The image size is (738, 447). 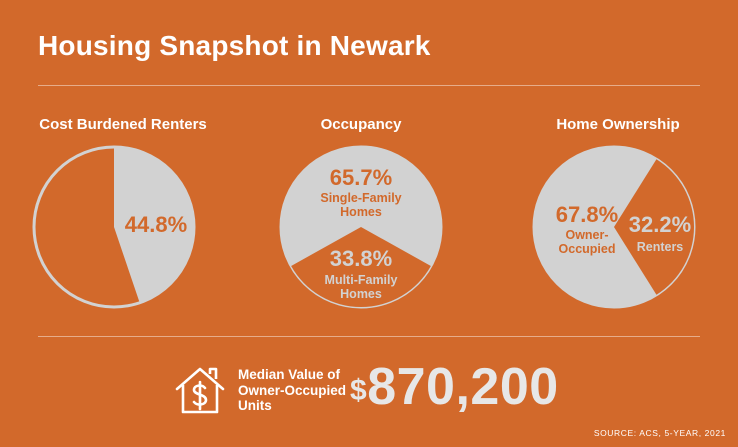 I want to click on single-family-value: 65.7%, so click(x=361, y=177).